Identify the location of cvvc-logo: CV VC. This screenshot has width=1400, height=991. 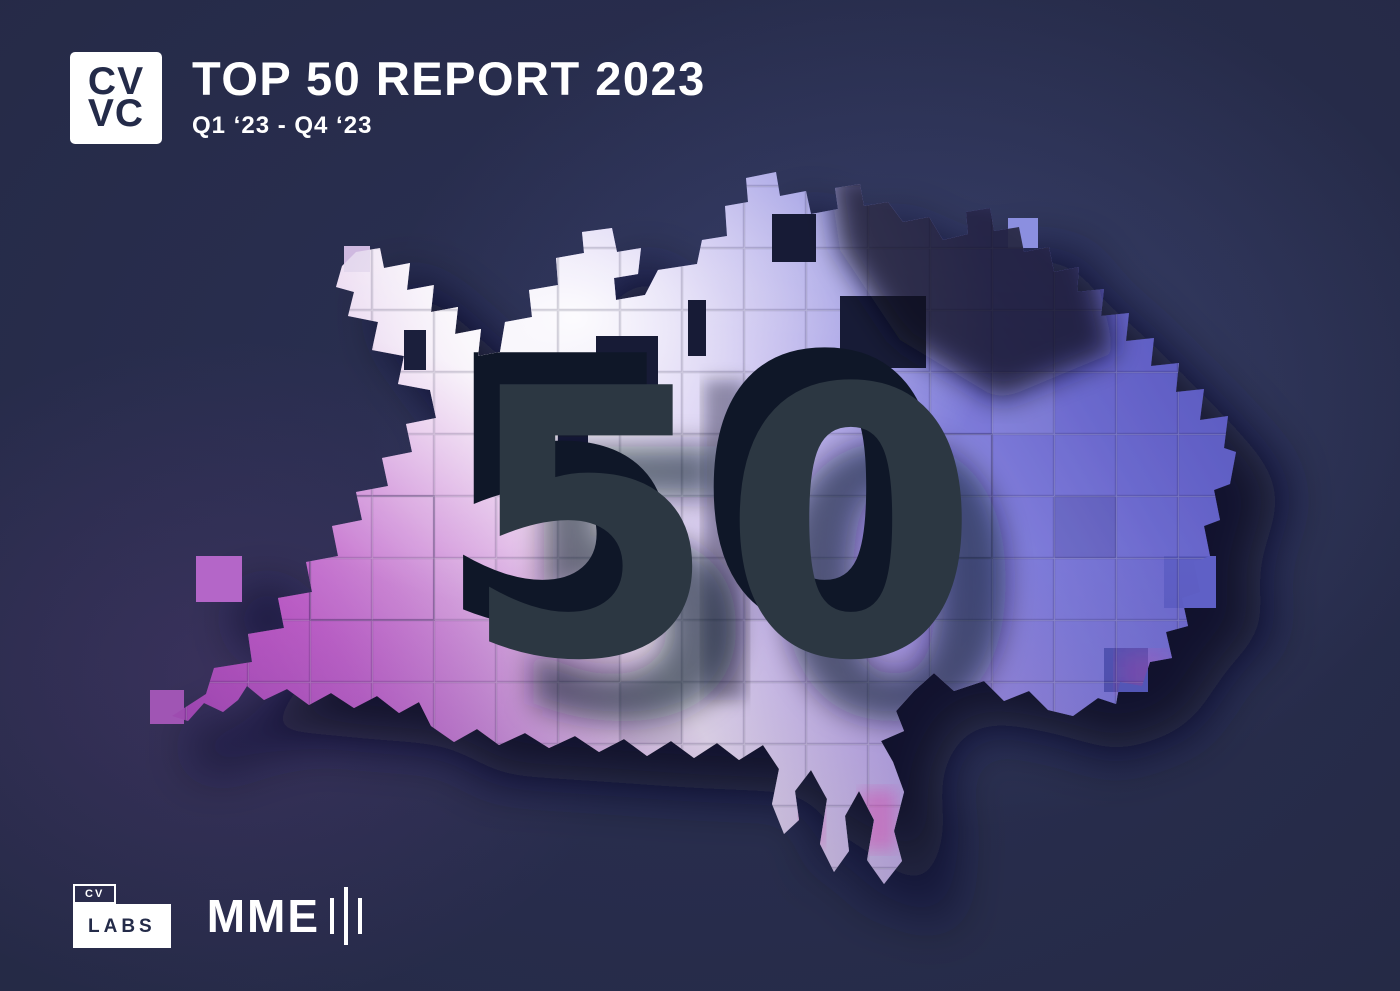
(116, 98).